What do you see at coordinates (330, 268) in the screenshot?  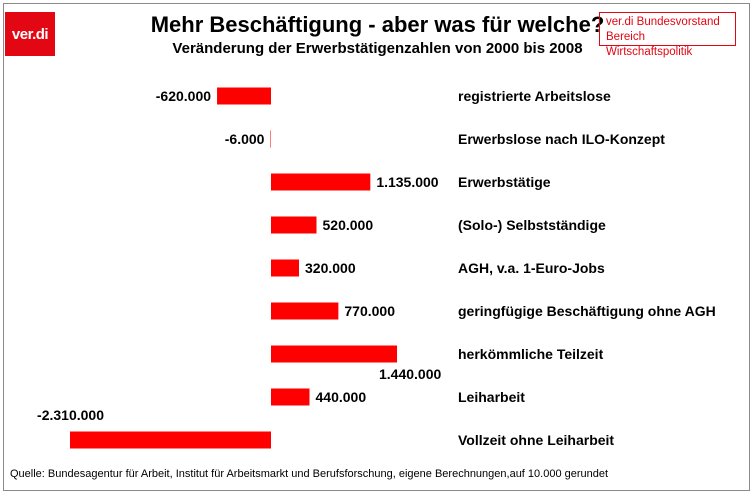 I see `value-label-5: 320.000` at bounding box center [330, 268].